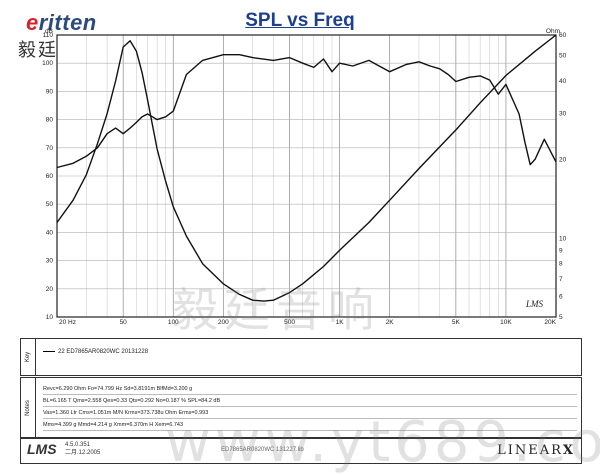 The image size is (600, 475). I want to click on y-right-tick-label: 5, so click(561, 317).